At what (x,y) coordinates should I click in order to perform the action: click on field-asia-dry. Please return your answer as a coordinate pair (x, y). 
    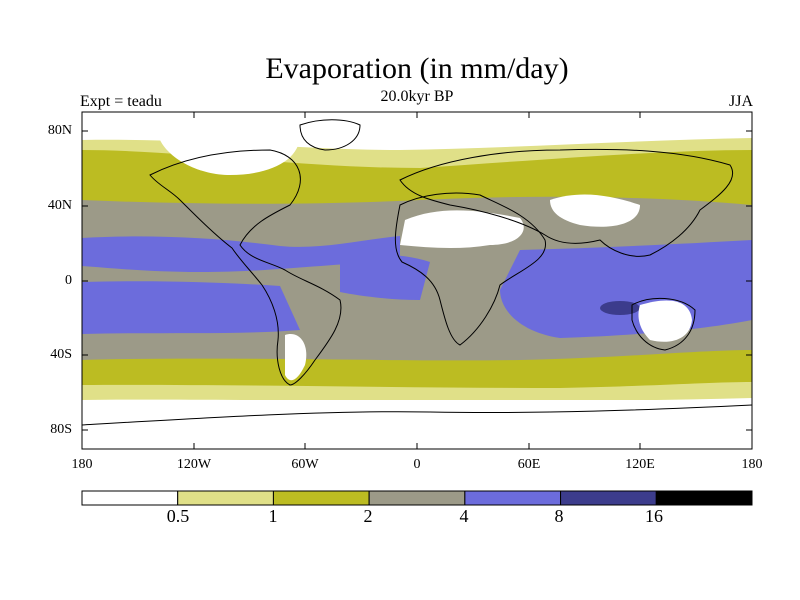
    Looking at the image, I should click on (595, 210).